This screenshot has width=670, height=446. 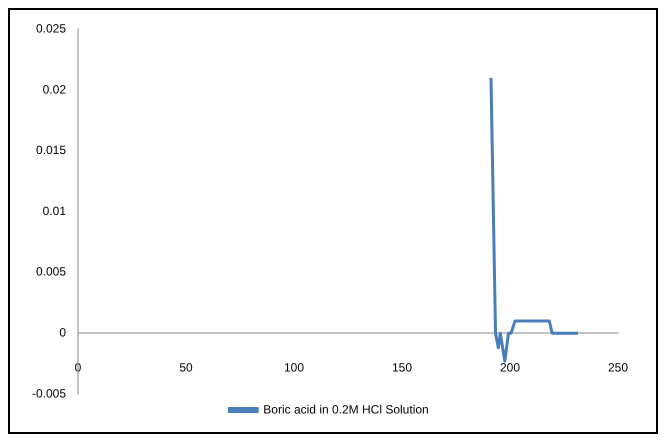 What do you see at coordinates (54, 89) in the screenshot?
I see `y-tick-label: 0.02` at bounding box center [54, 89].